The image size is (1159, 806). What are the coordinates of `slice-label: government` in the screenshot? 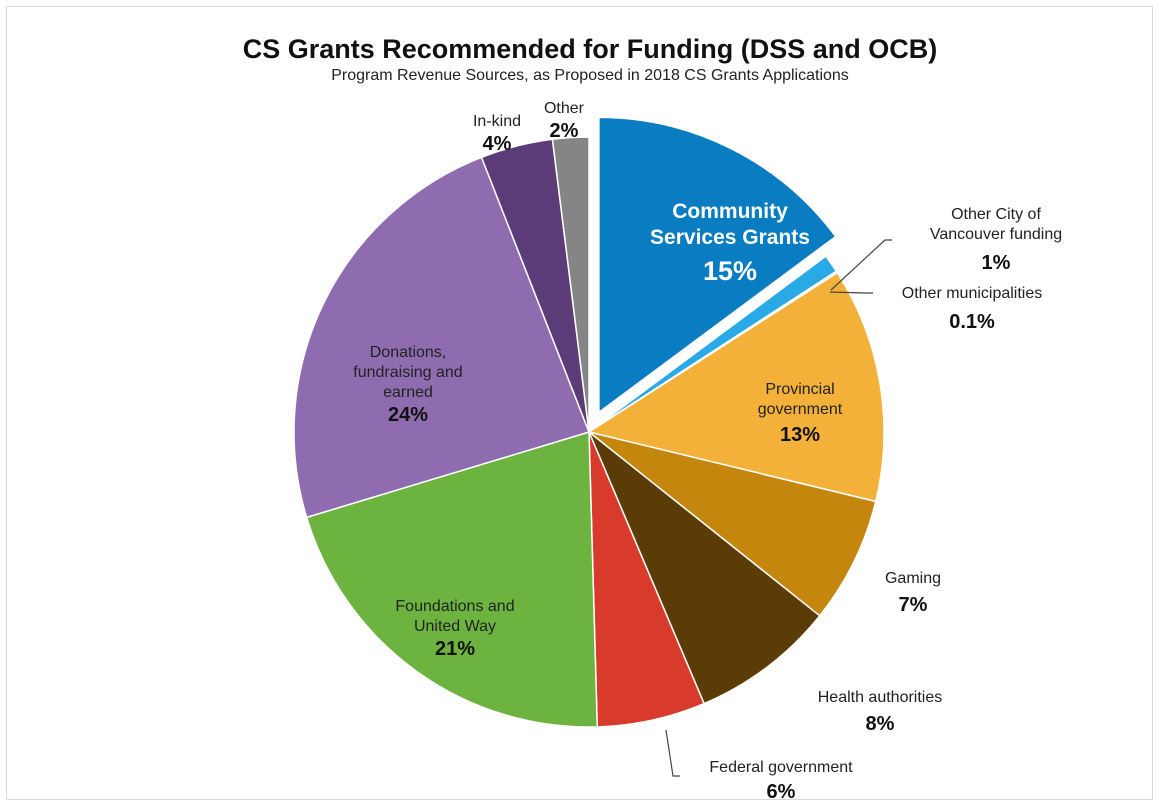 It's located at (800, 409).